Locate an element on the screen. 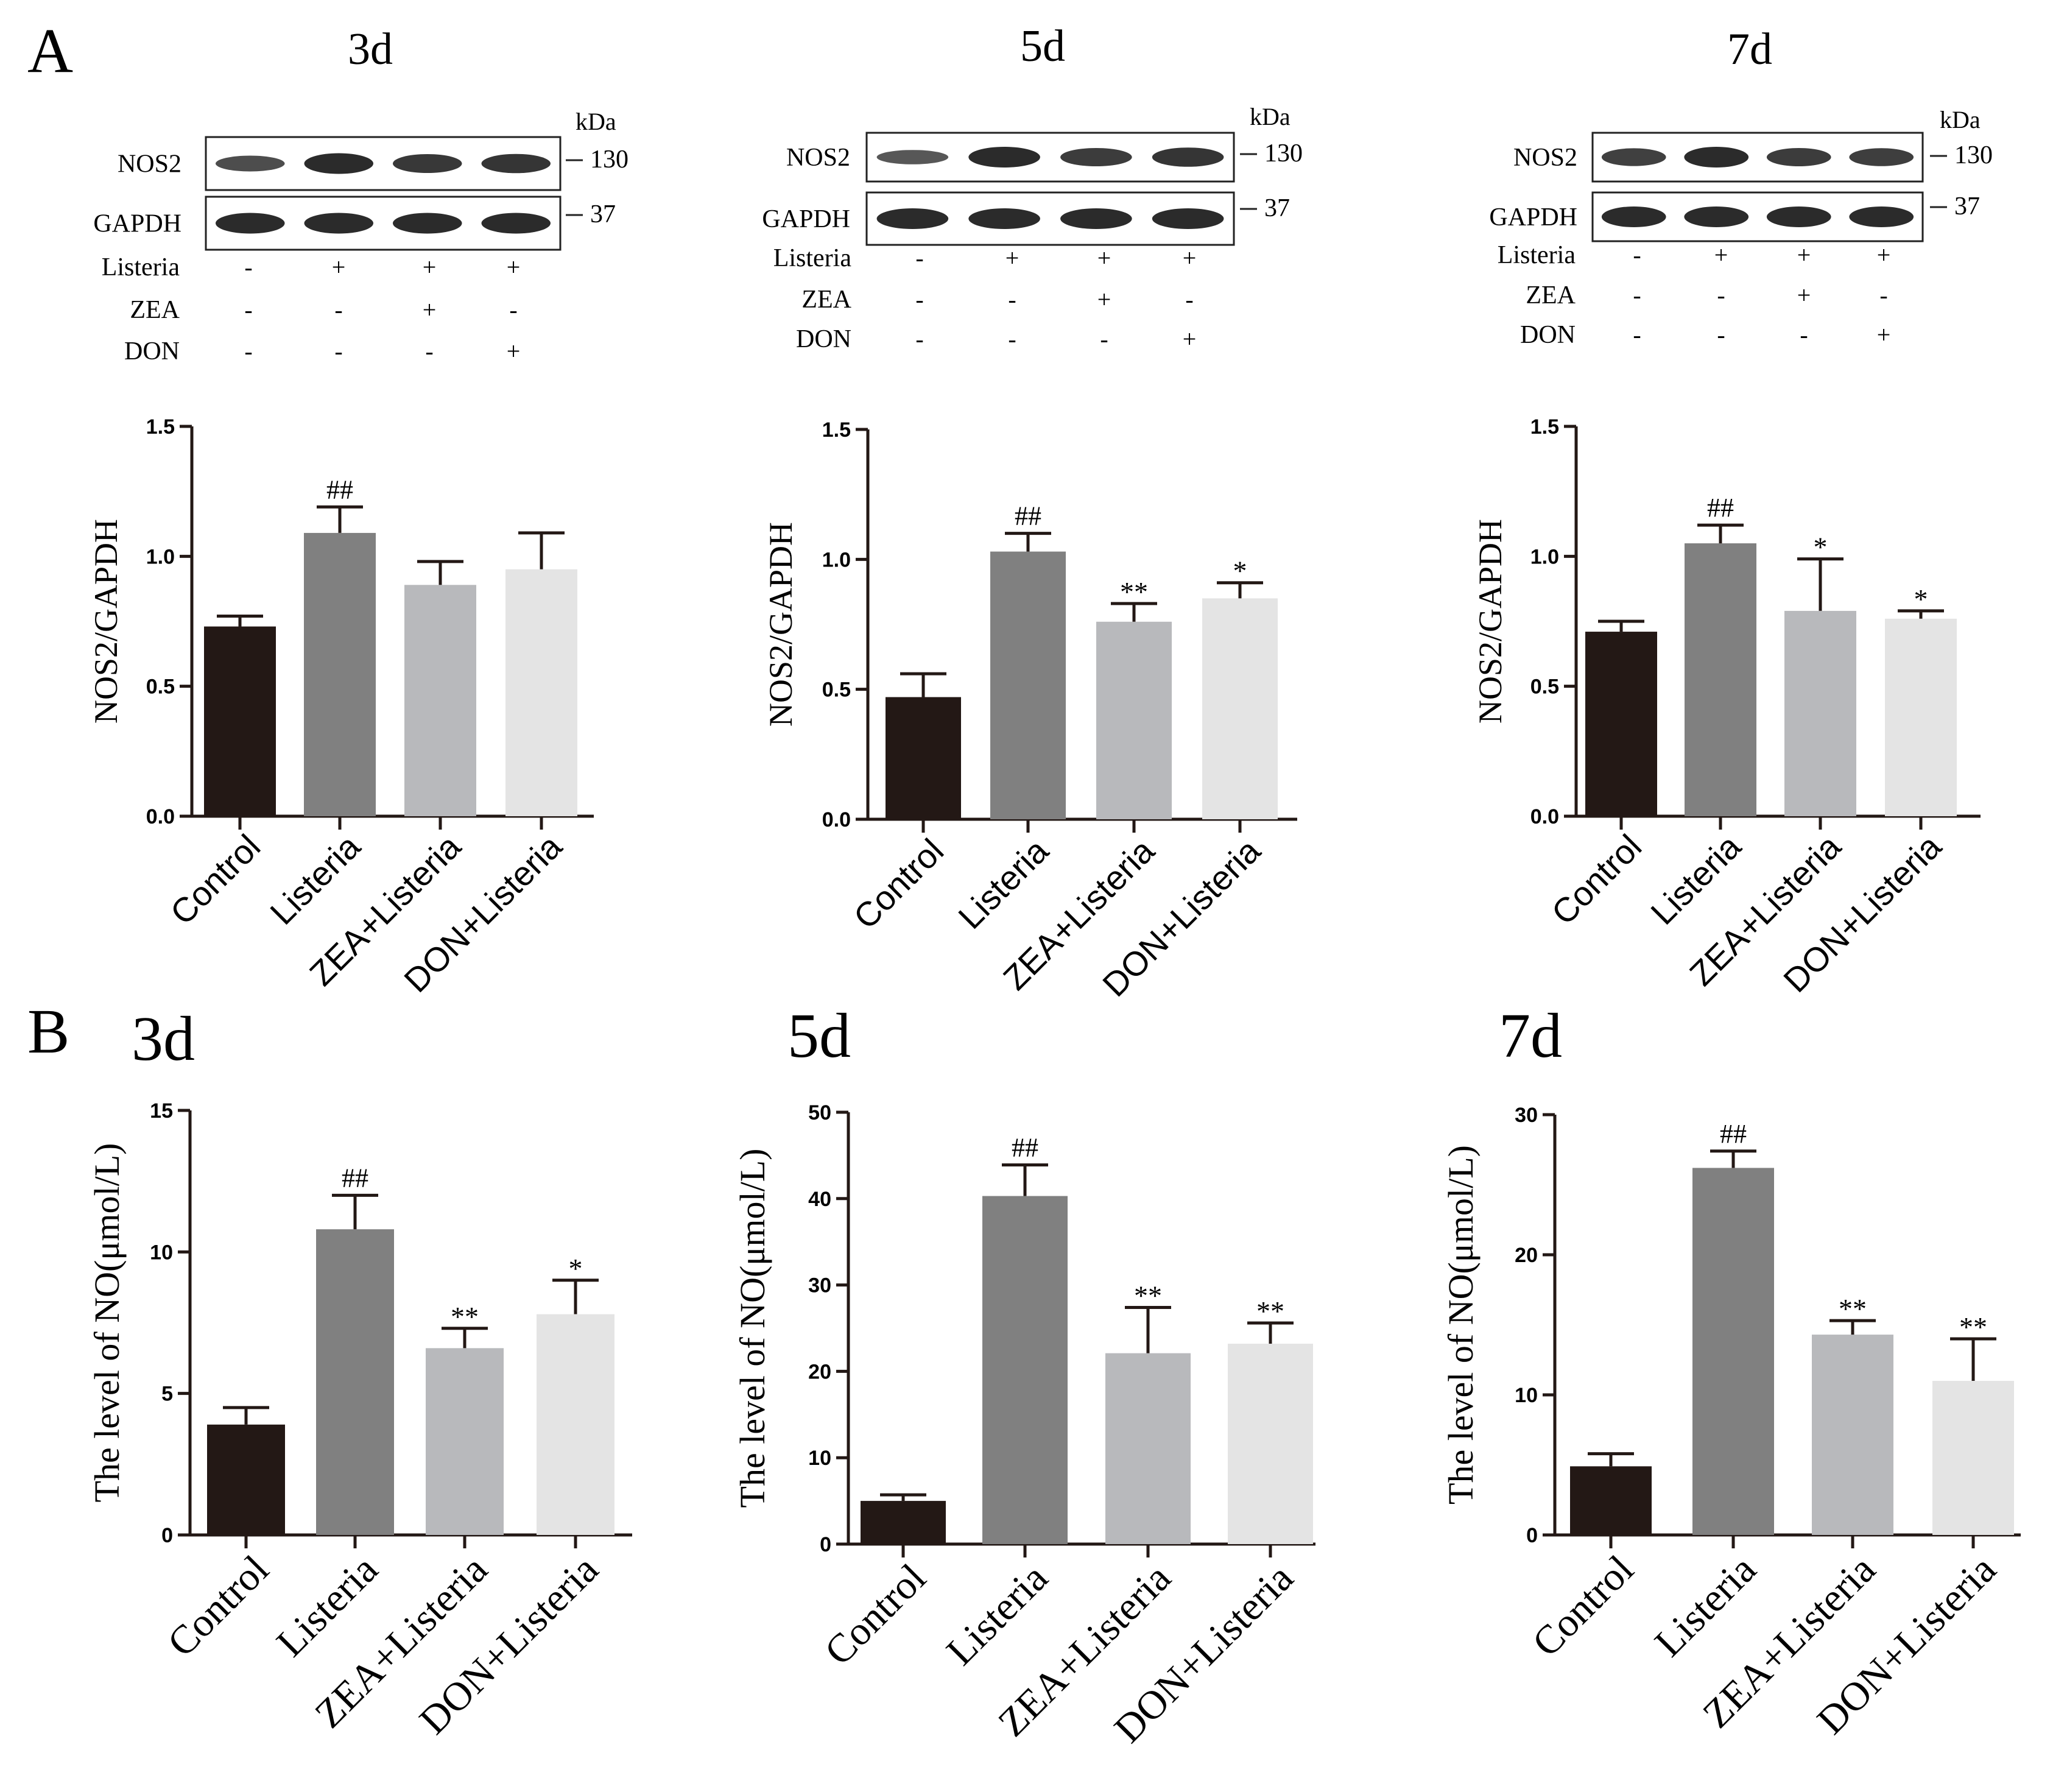 The height and width of the screenshot is (1792, 2053). y-axis-label: NOS2/GAPDH is located at coordinates (106, 621).